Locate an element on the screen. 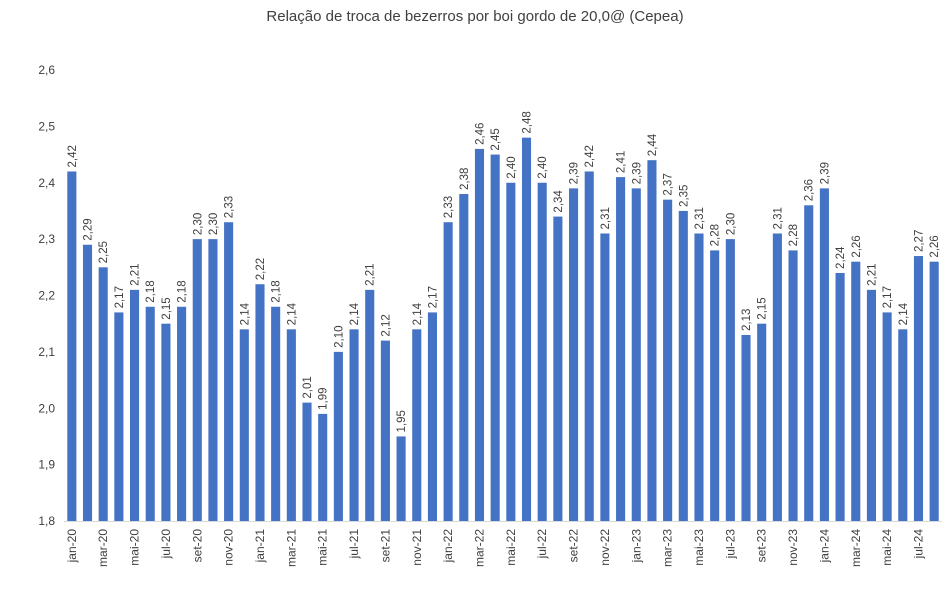 This screenshot has width=950, height=591. y-tick-label: 1,8 is located at coordinates (46, 521).